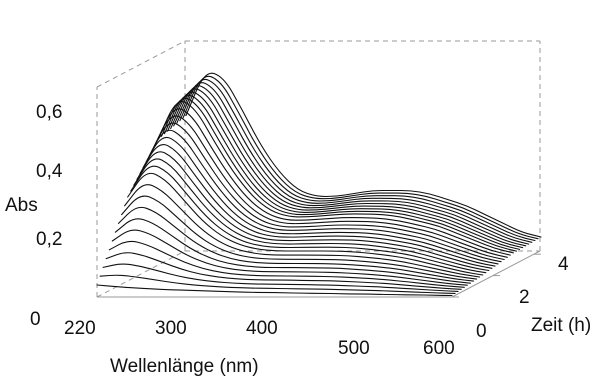 The height and width of the screenshot is (382, 610). I want to click on x-tick-label: 400, so click(262, 328).